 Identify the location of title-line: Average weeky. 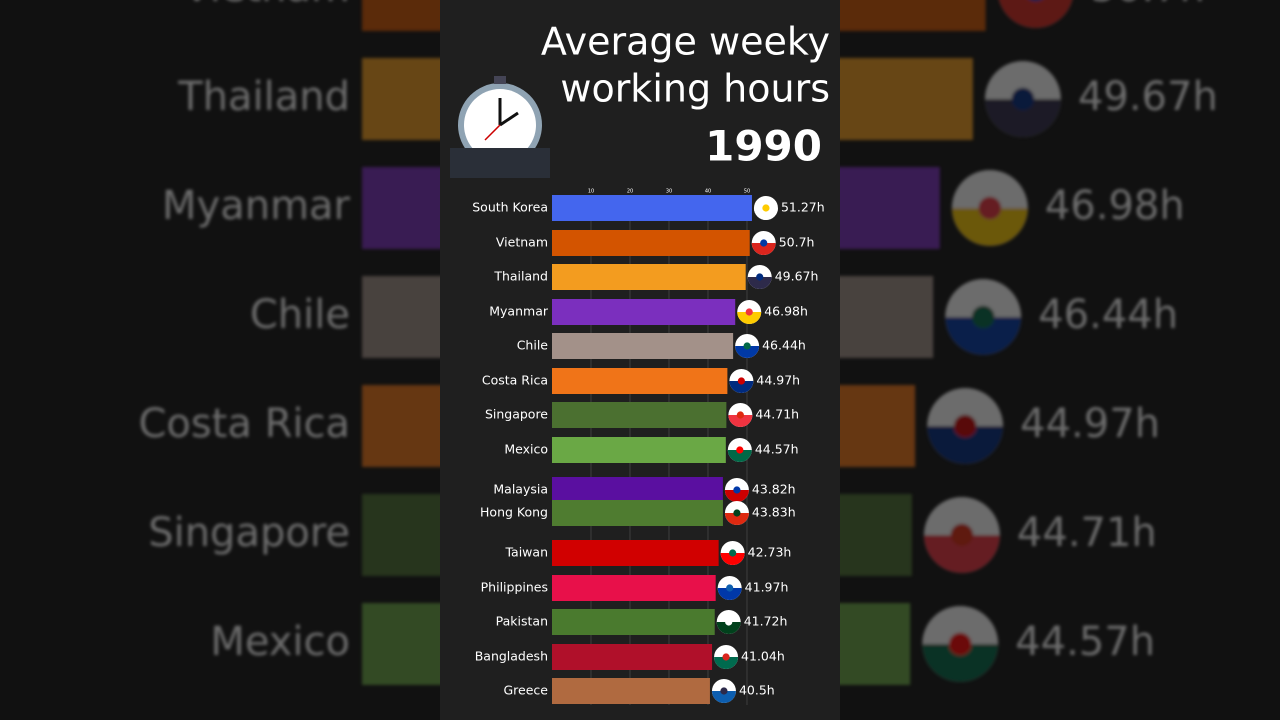
(685, 42).